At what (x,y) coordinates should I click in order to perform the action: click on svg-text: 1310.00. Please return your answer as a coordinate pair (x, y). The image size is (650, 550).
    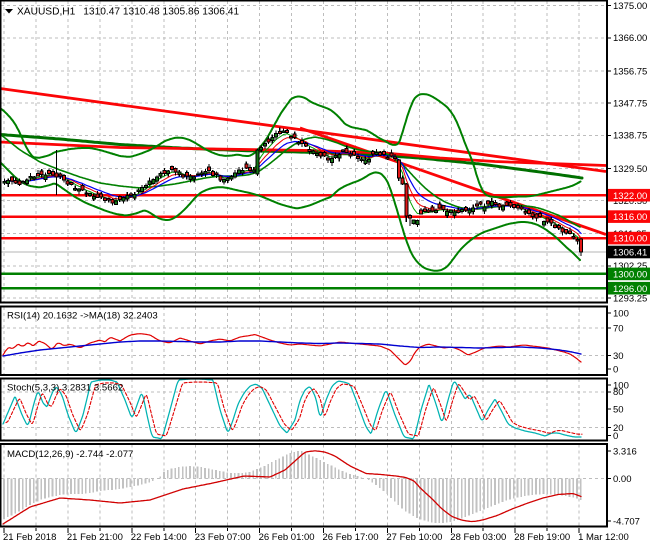
    Looking at the image, I should click on (630, 239).